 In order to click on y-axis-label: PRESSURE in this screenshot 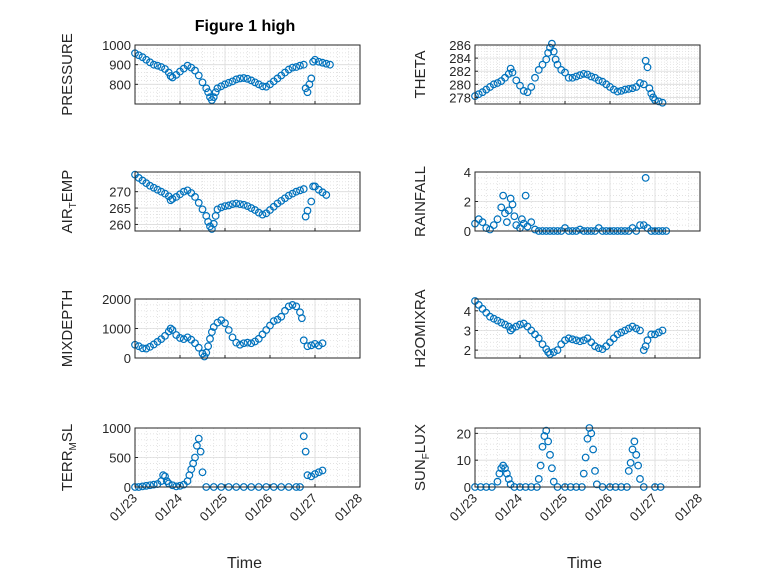, I will do `click(67, 74)`.